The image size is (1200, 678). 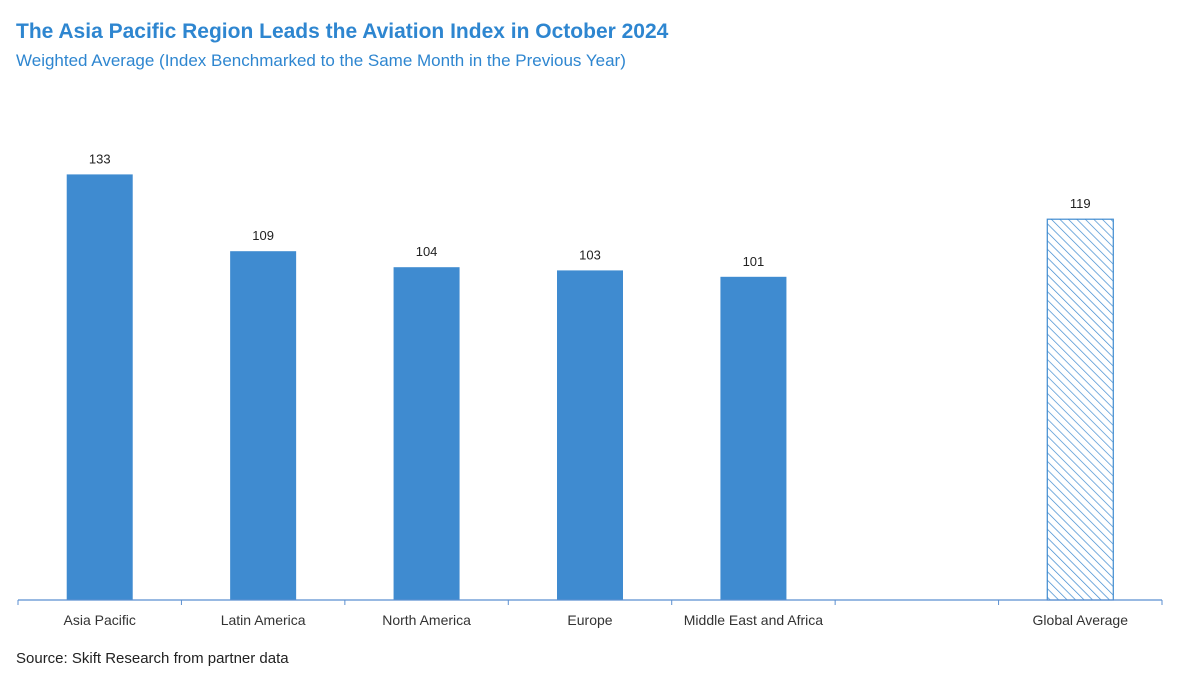 I want to click on bar-middle-east-and-africa, so click(x=753, y=438).